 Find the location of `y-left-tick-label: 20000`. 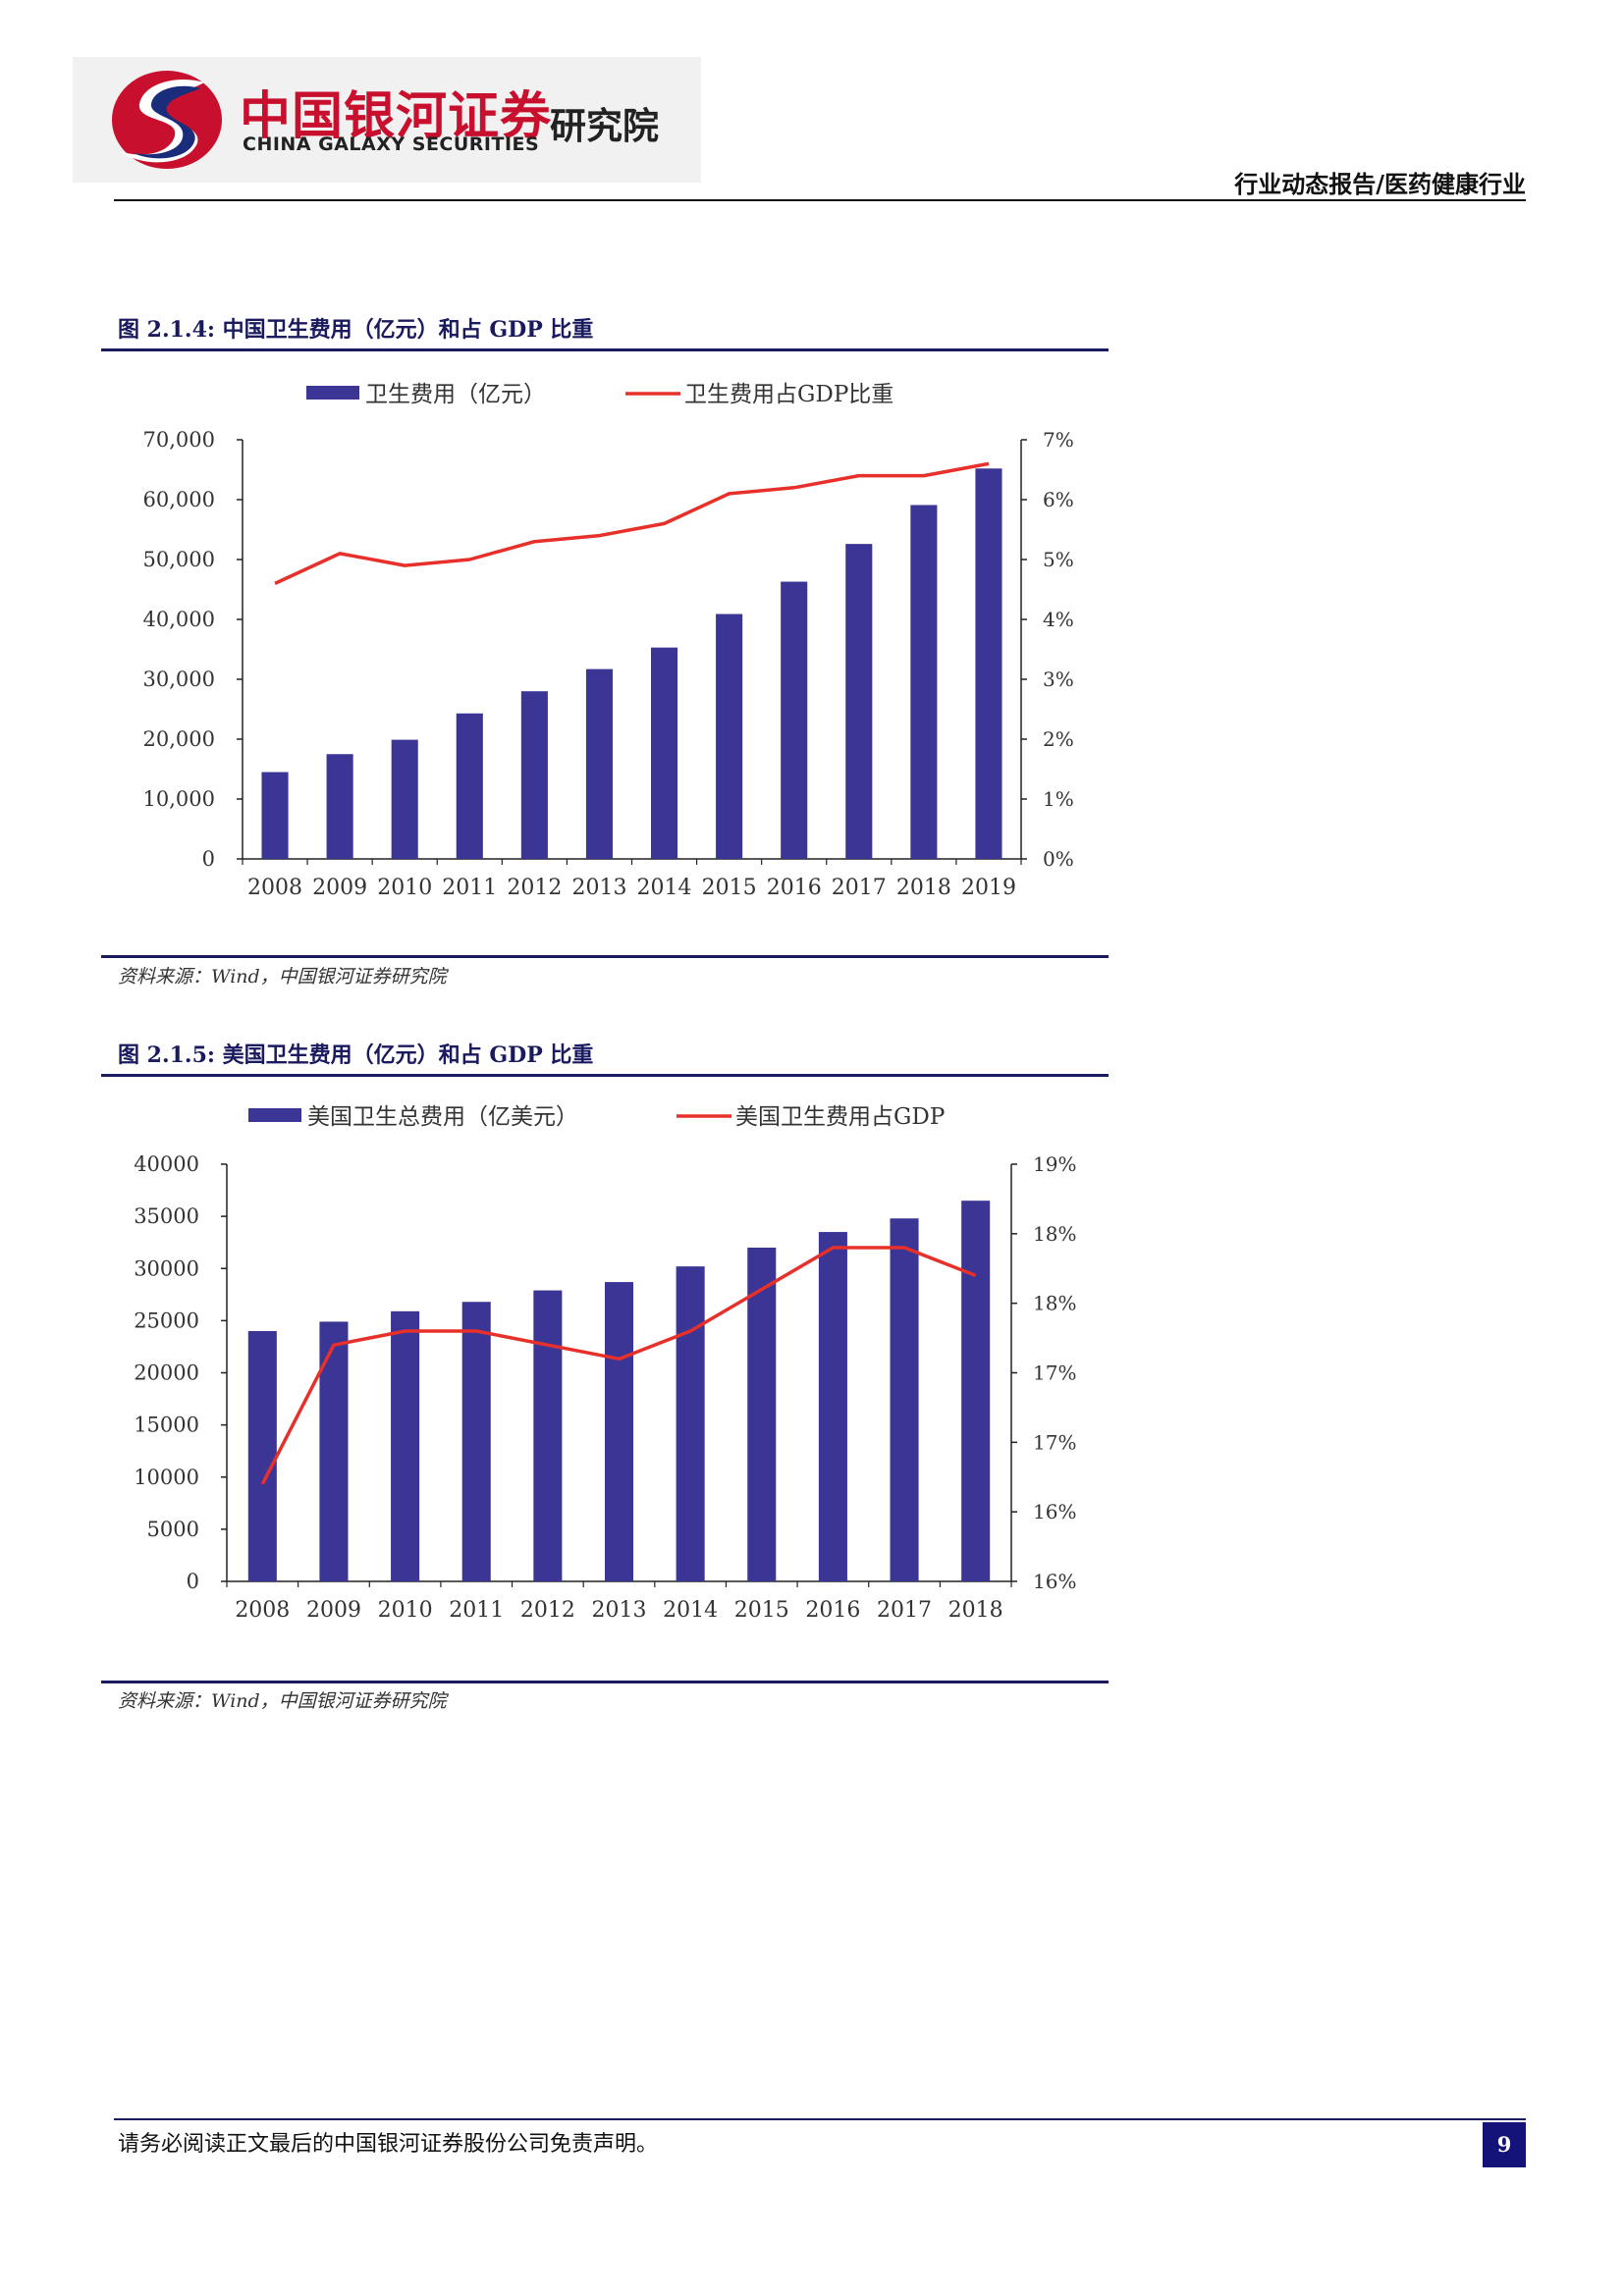

y-left-tick-label: 20000 is located at coordinates (166, 1373).